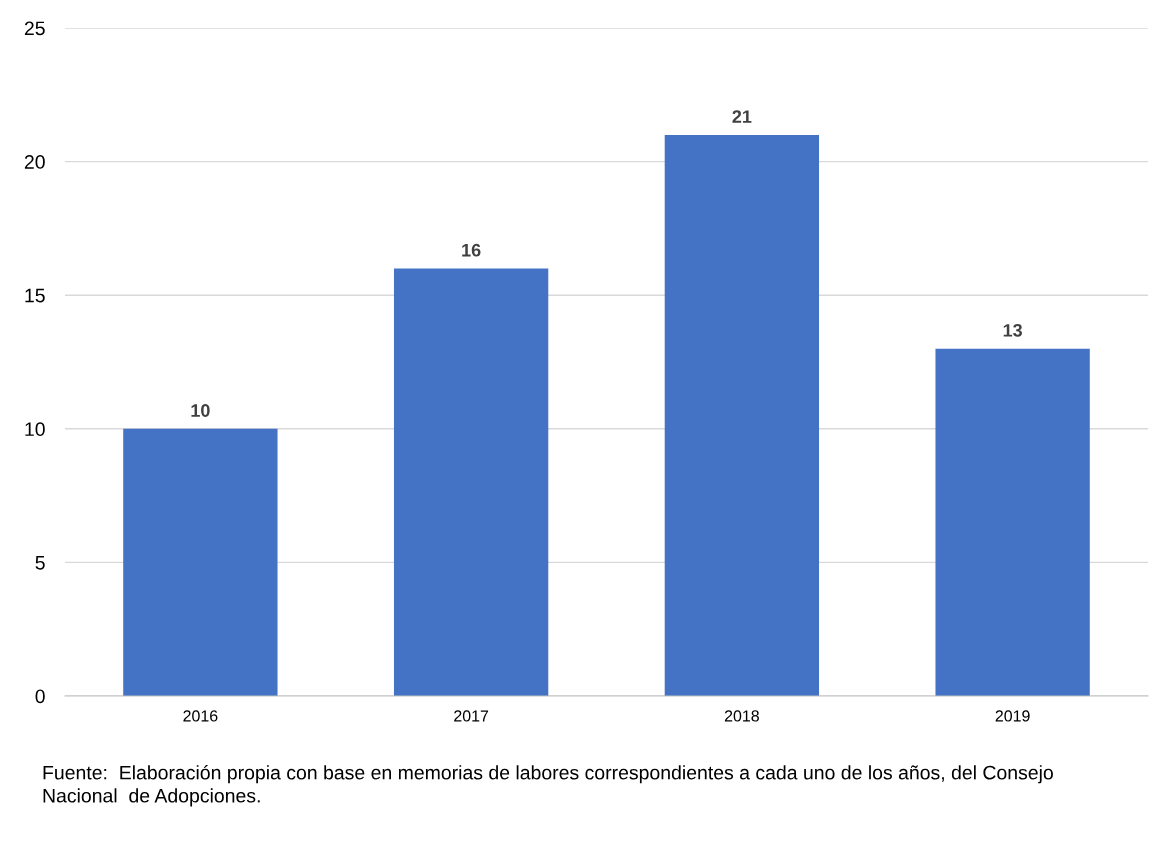 Image resolution: width=1158 pixels, height=841 pixels. Describe the element at coordinates (40, 696) in the screenshot. I see `y-tick-label: 0` at that location.